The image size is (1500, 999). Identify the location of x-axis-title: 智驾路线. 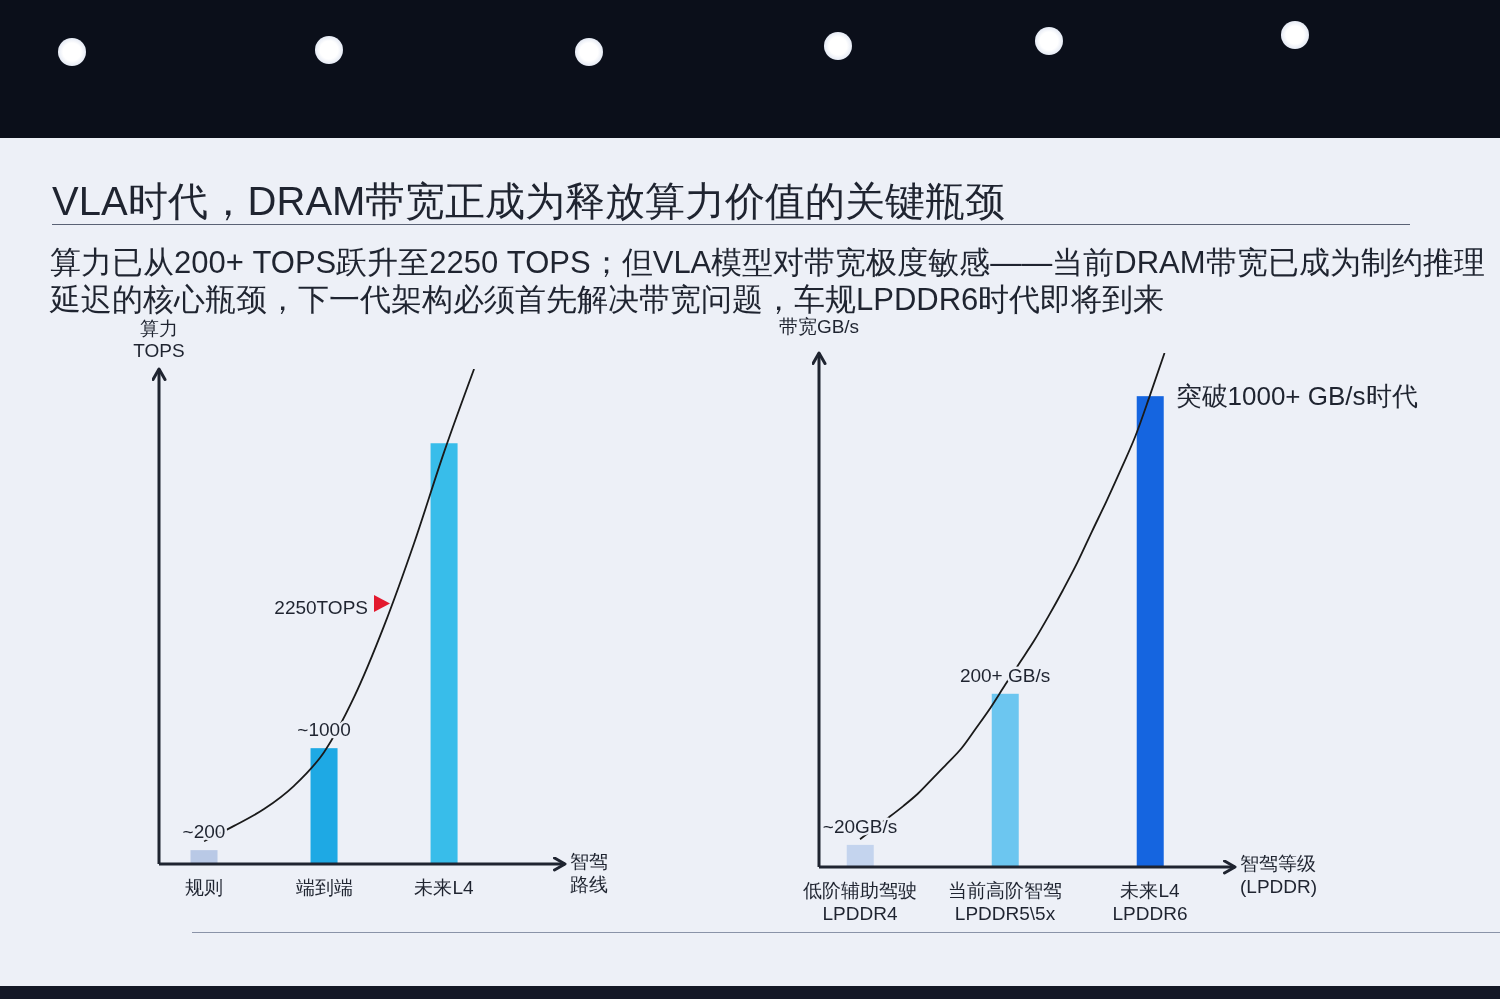
(589, 873).